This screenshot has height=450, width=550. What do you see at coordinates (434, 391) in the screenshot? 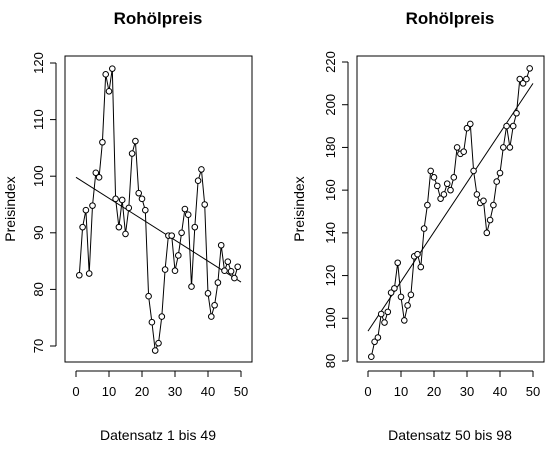
I see `right-x-tick-label-2: 20` at bounding box center [434, 391].